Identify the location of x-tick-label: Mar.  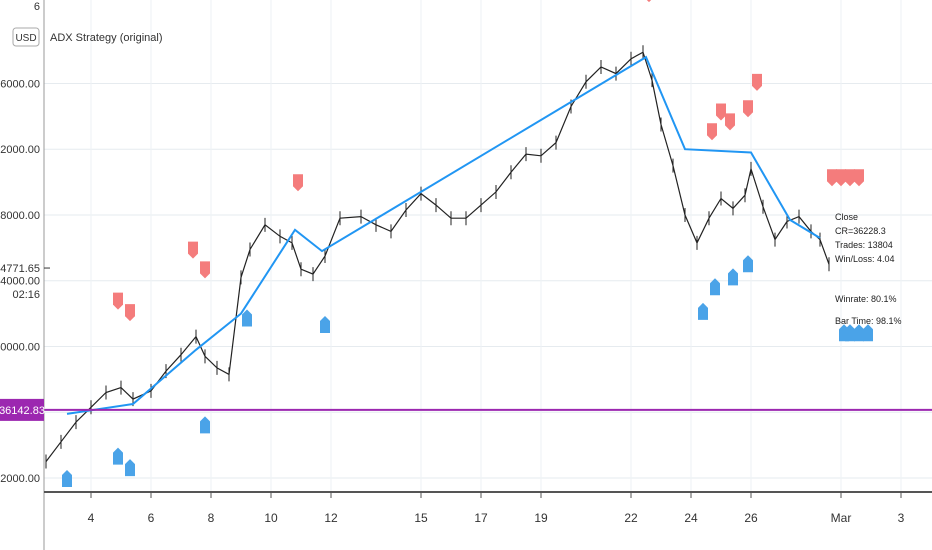
(841, 518).